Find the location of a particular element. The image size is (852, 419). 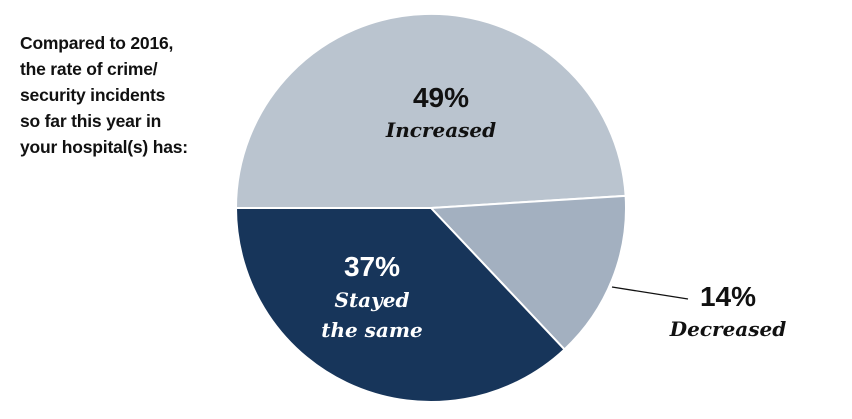

slice-category-label-decreased: Decreased is located at coordinates (727, 329).